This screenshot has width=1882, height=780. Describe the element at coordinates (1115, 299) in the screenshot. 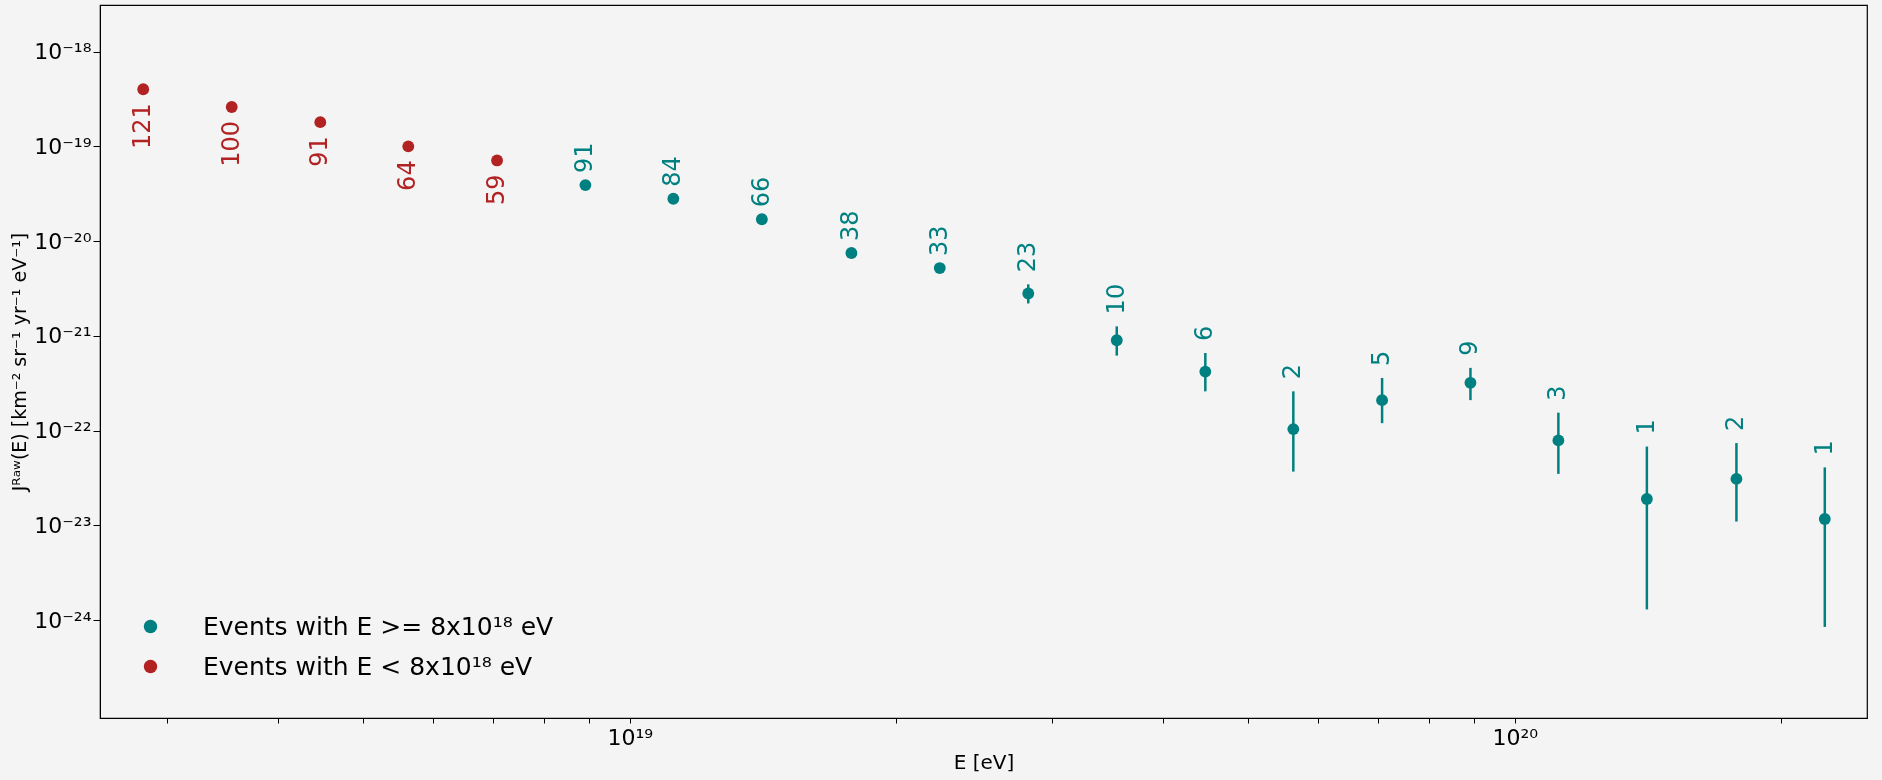

I see `annotation: 10` at that location.